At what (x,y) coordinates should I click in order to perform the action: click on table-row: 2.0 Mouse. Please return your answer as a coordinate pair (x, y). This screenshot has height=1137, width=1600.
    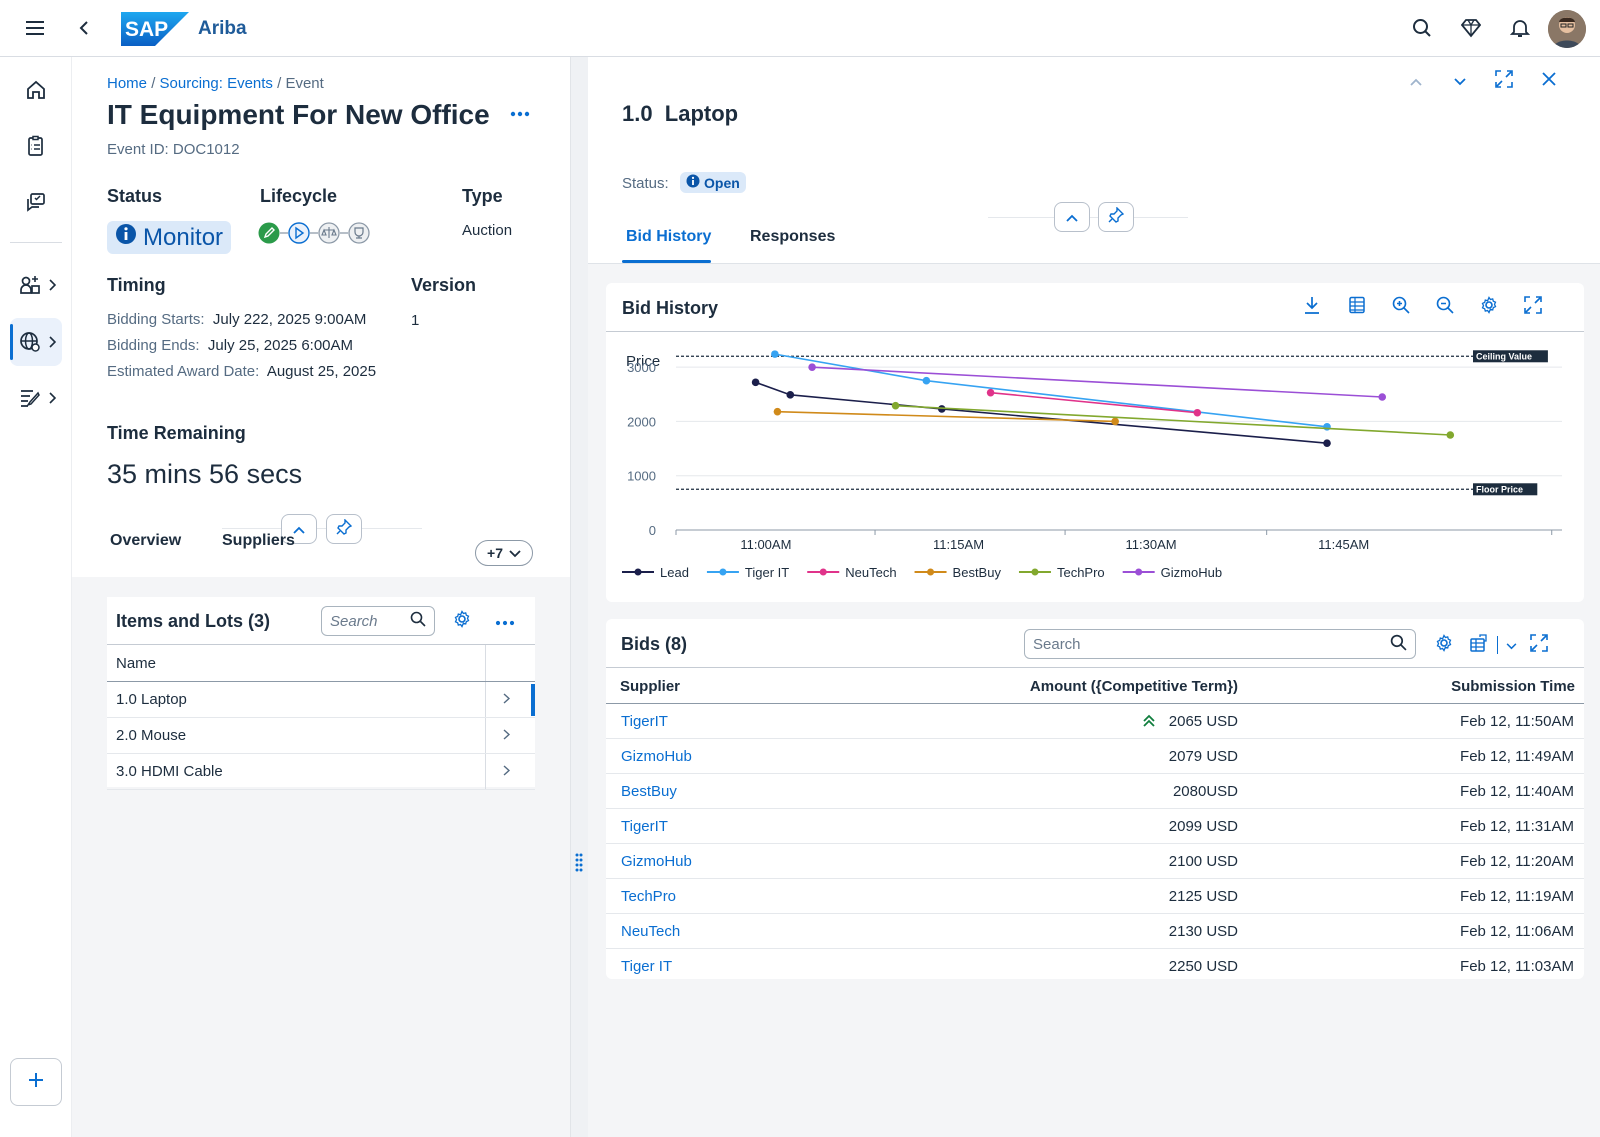
    Looking at the image, I should click on (321, 736).